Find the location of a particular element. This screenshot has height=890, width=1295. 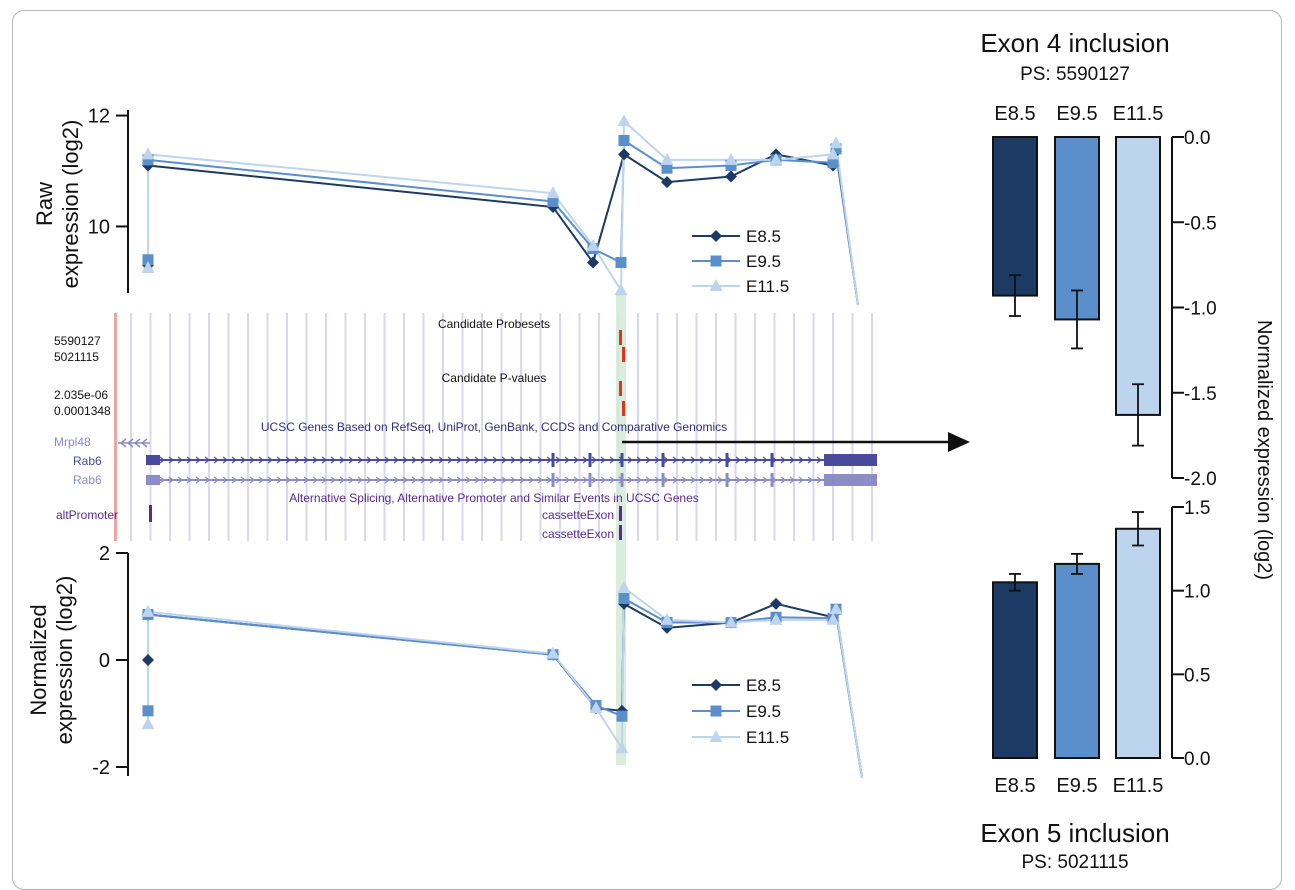

norm-ylabel: Normalizedexpression (log2) is located at coordinates (51, 660).